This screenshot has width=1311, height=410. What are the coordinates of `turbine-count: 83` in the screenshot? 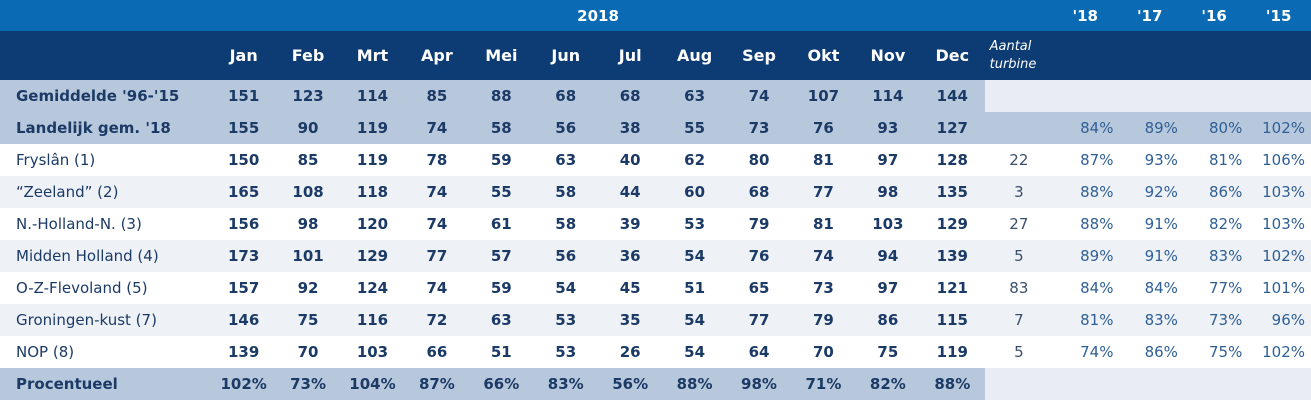 It's located at (1019, 288).